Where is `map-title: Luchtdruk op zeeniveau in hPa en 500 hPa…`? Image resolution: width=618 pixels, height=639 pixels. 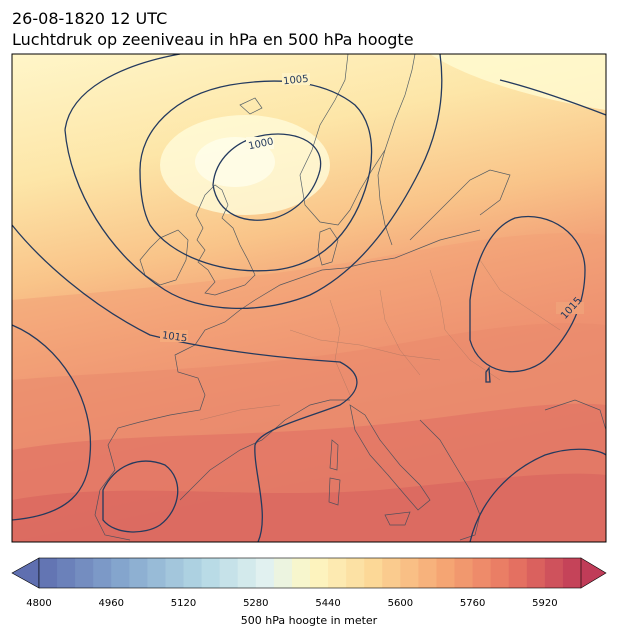
map-title: Luchtdruk op zeeniveau in hPa en 500 hPa… is located at coordinates (213, 39).